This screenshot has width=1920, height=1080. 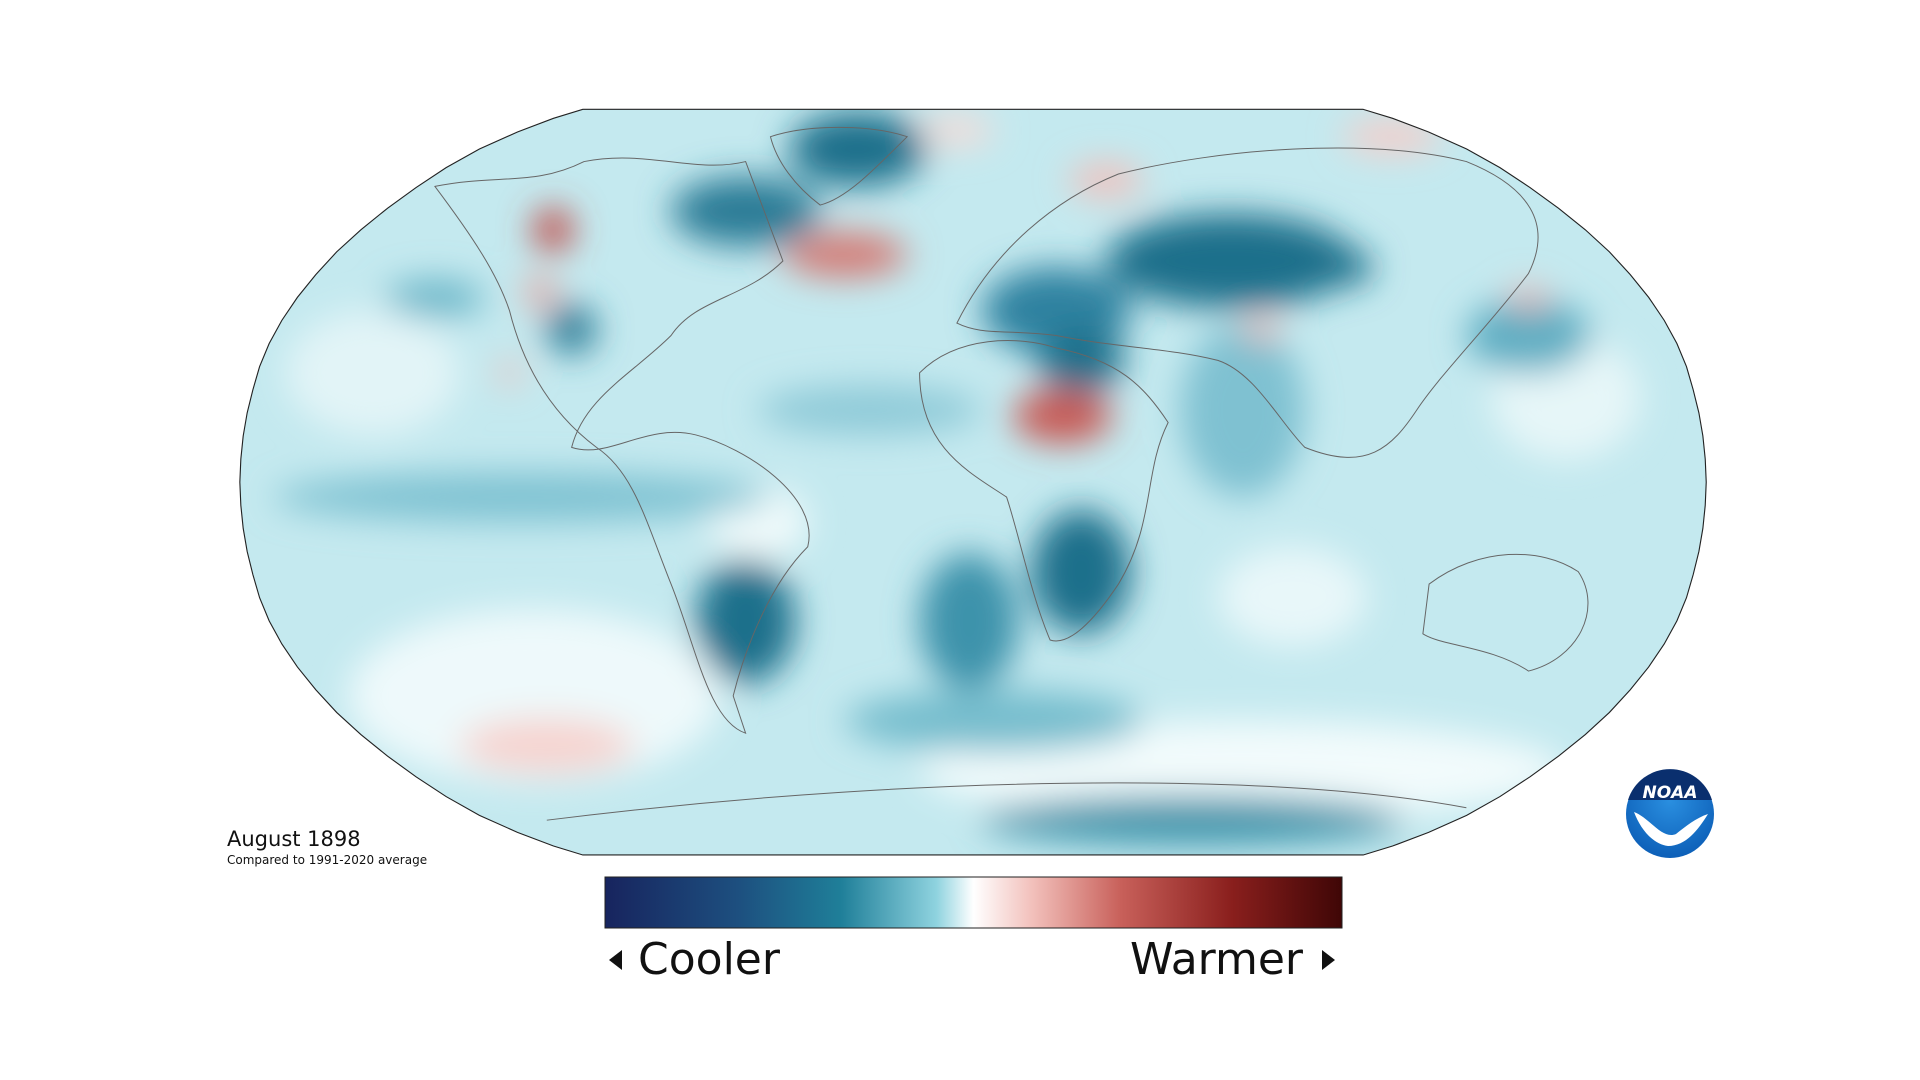 What do you see at coordinates (973, 902) in the screenshot?
I see `color-scale` at bounding box center [973, 902].